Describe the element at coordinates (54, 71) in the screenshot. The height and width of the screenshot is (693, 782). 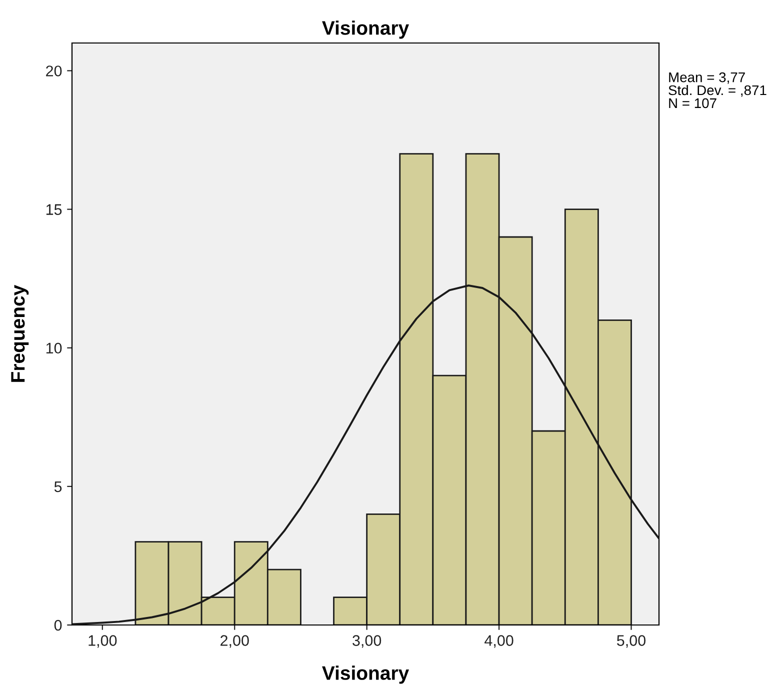
I see `y-tick-label: 20` at that location.